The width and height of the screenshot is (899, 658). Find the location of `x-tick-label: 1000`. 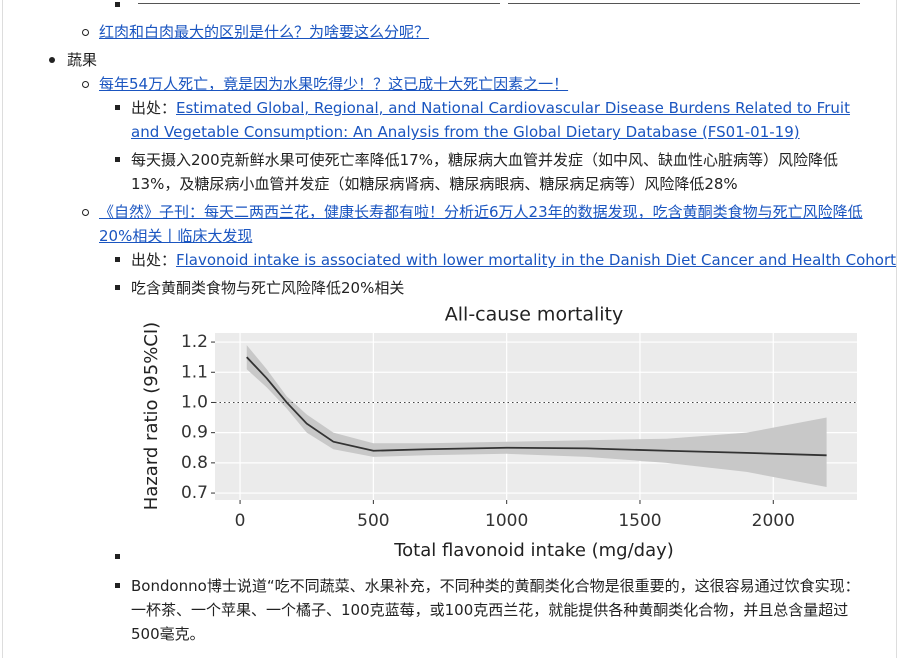

x-tick-label: 1000 is located at coordinates (506, 521).